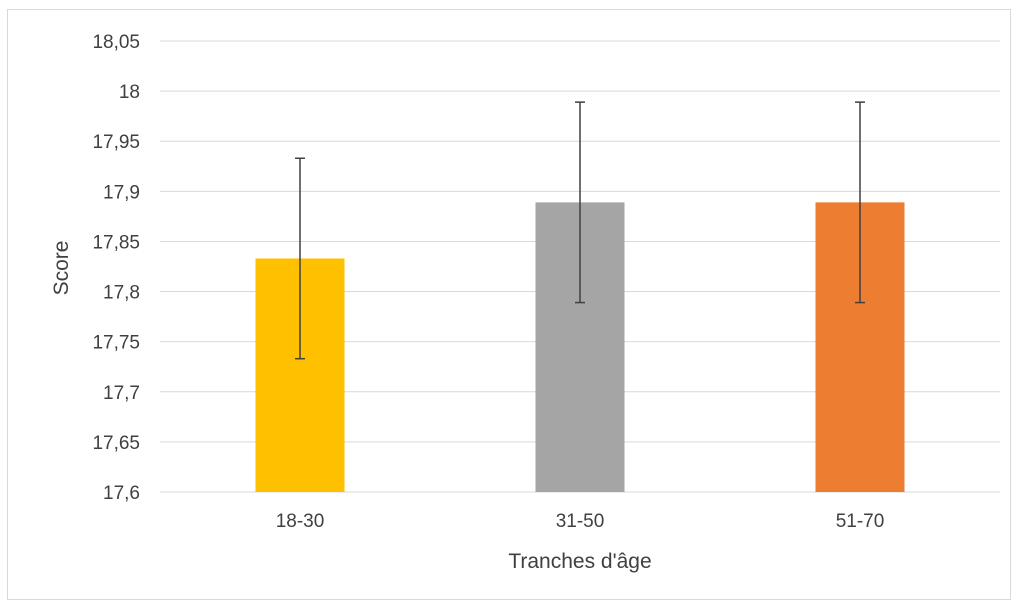 The width and height of the screenshot is (1021, 605). What do you see at coordinates (860, 521) in the screenshot?
I see `x-tick-label: 51-70` at bounding box center [860, 521].